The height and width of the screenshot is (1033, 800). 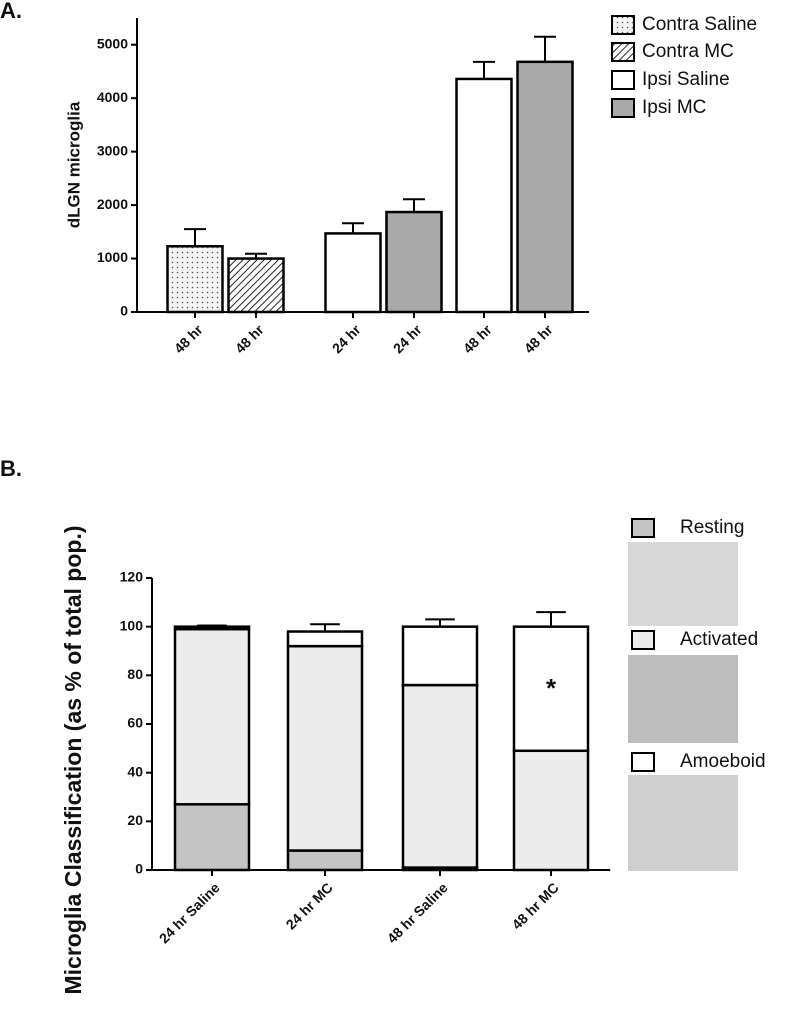 What do you see at coordinates (112, 257) in the screenshot?
I see `y-tick-label: 1000` at bounding box center [112, 257].